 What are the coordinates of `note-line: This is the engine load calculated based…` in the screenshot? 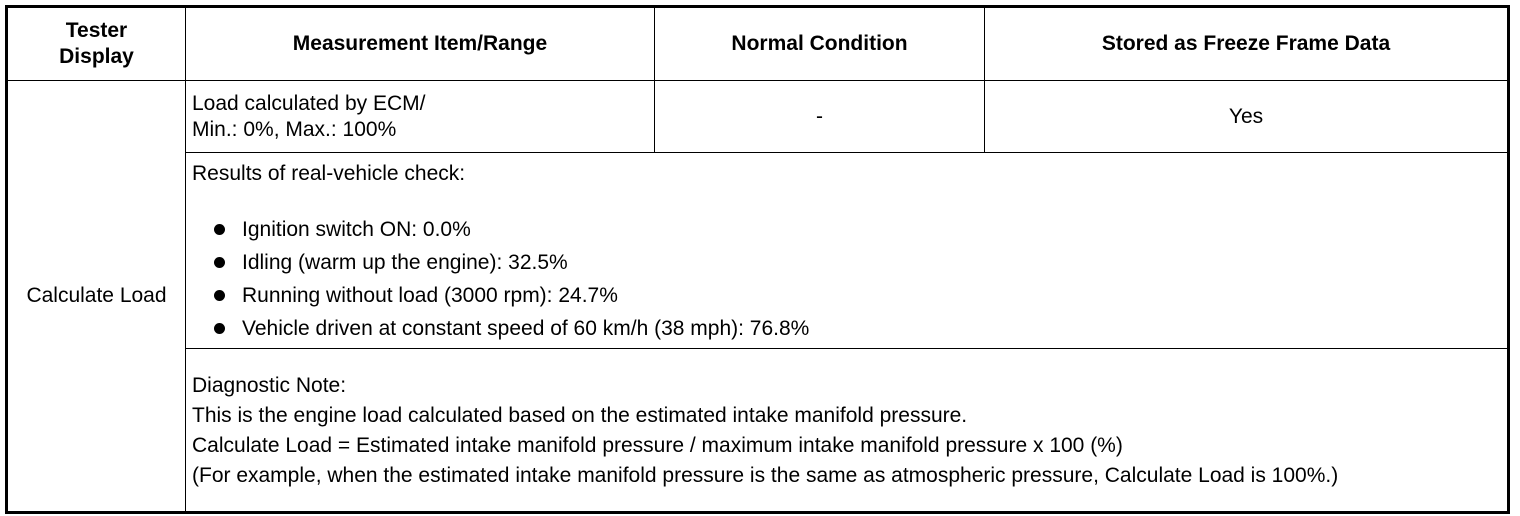 It's located at (580, 415).